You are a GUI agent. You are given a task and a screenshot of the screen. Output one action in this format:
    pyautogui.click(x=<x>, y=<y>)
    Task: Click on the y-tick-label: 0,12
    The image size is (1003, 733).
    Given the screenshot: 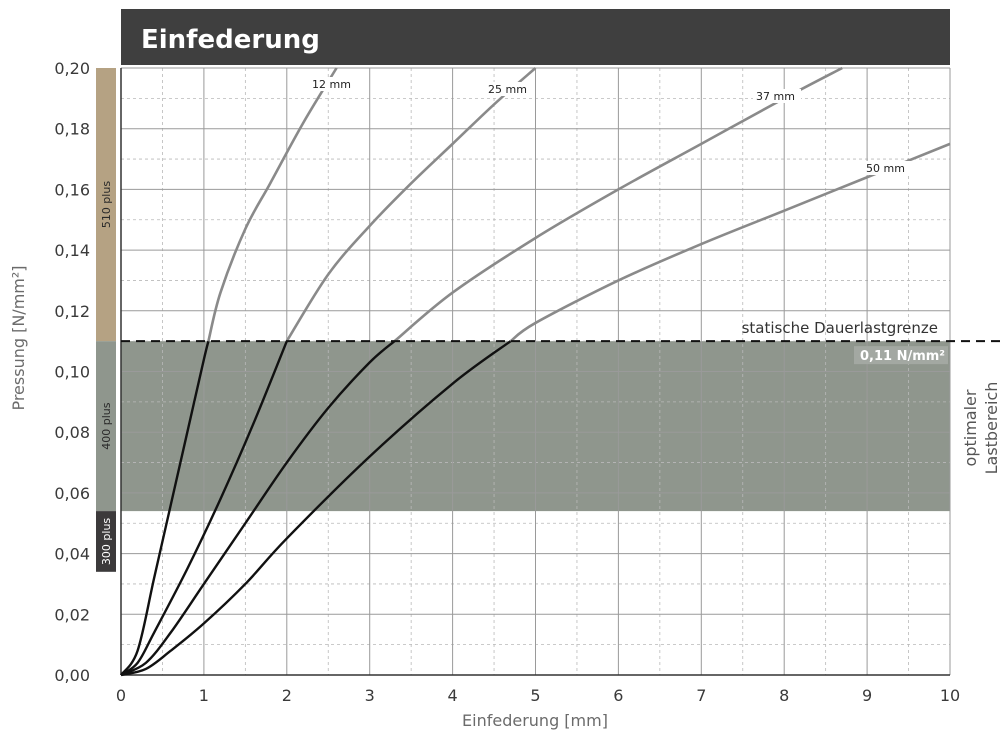 What is the action you would take?
    pyautogui.click(x=72, y=311)
    